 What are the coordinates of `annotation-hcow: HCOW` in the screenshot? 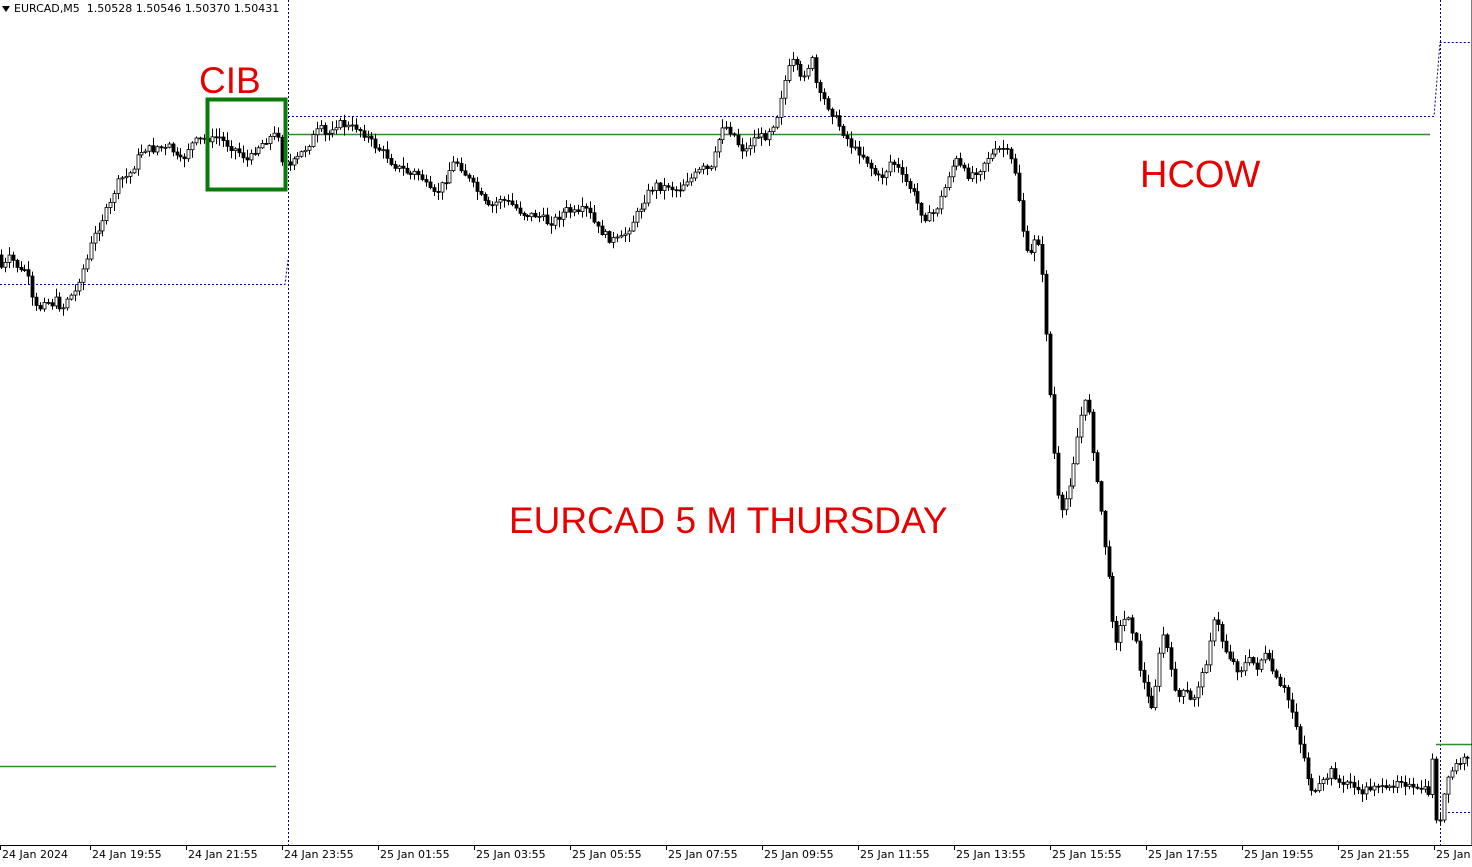 It's located at (1200, 175).